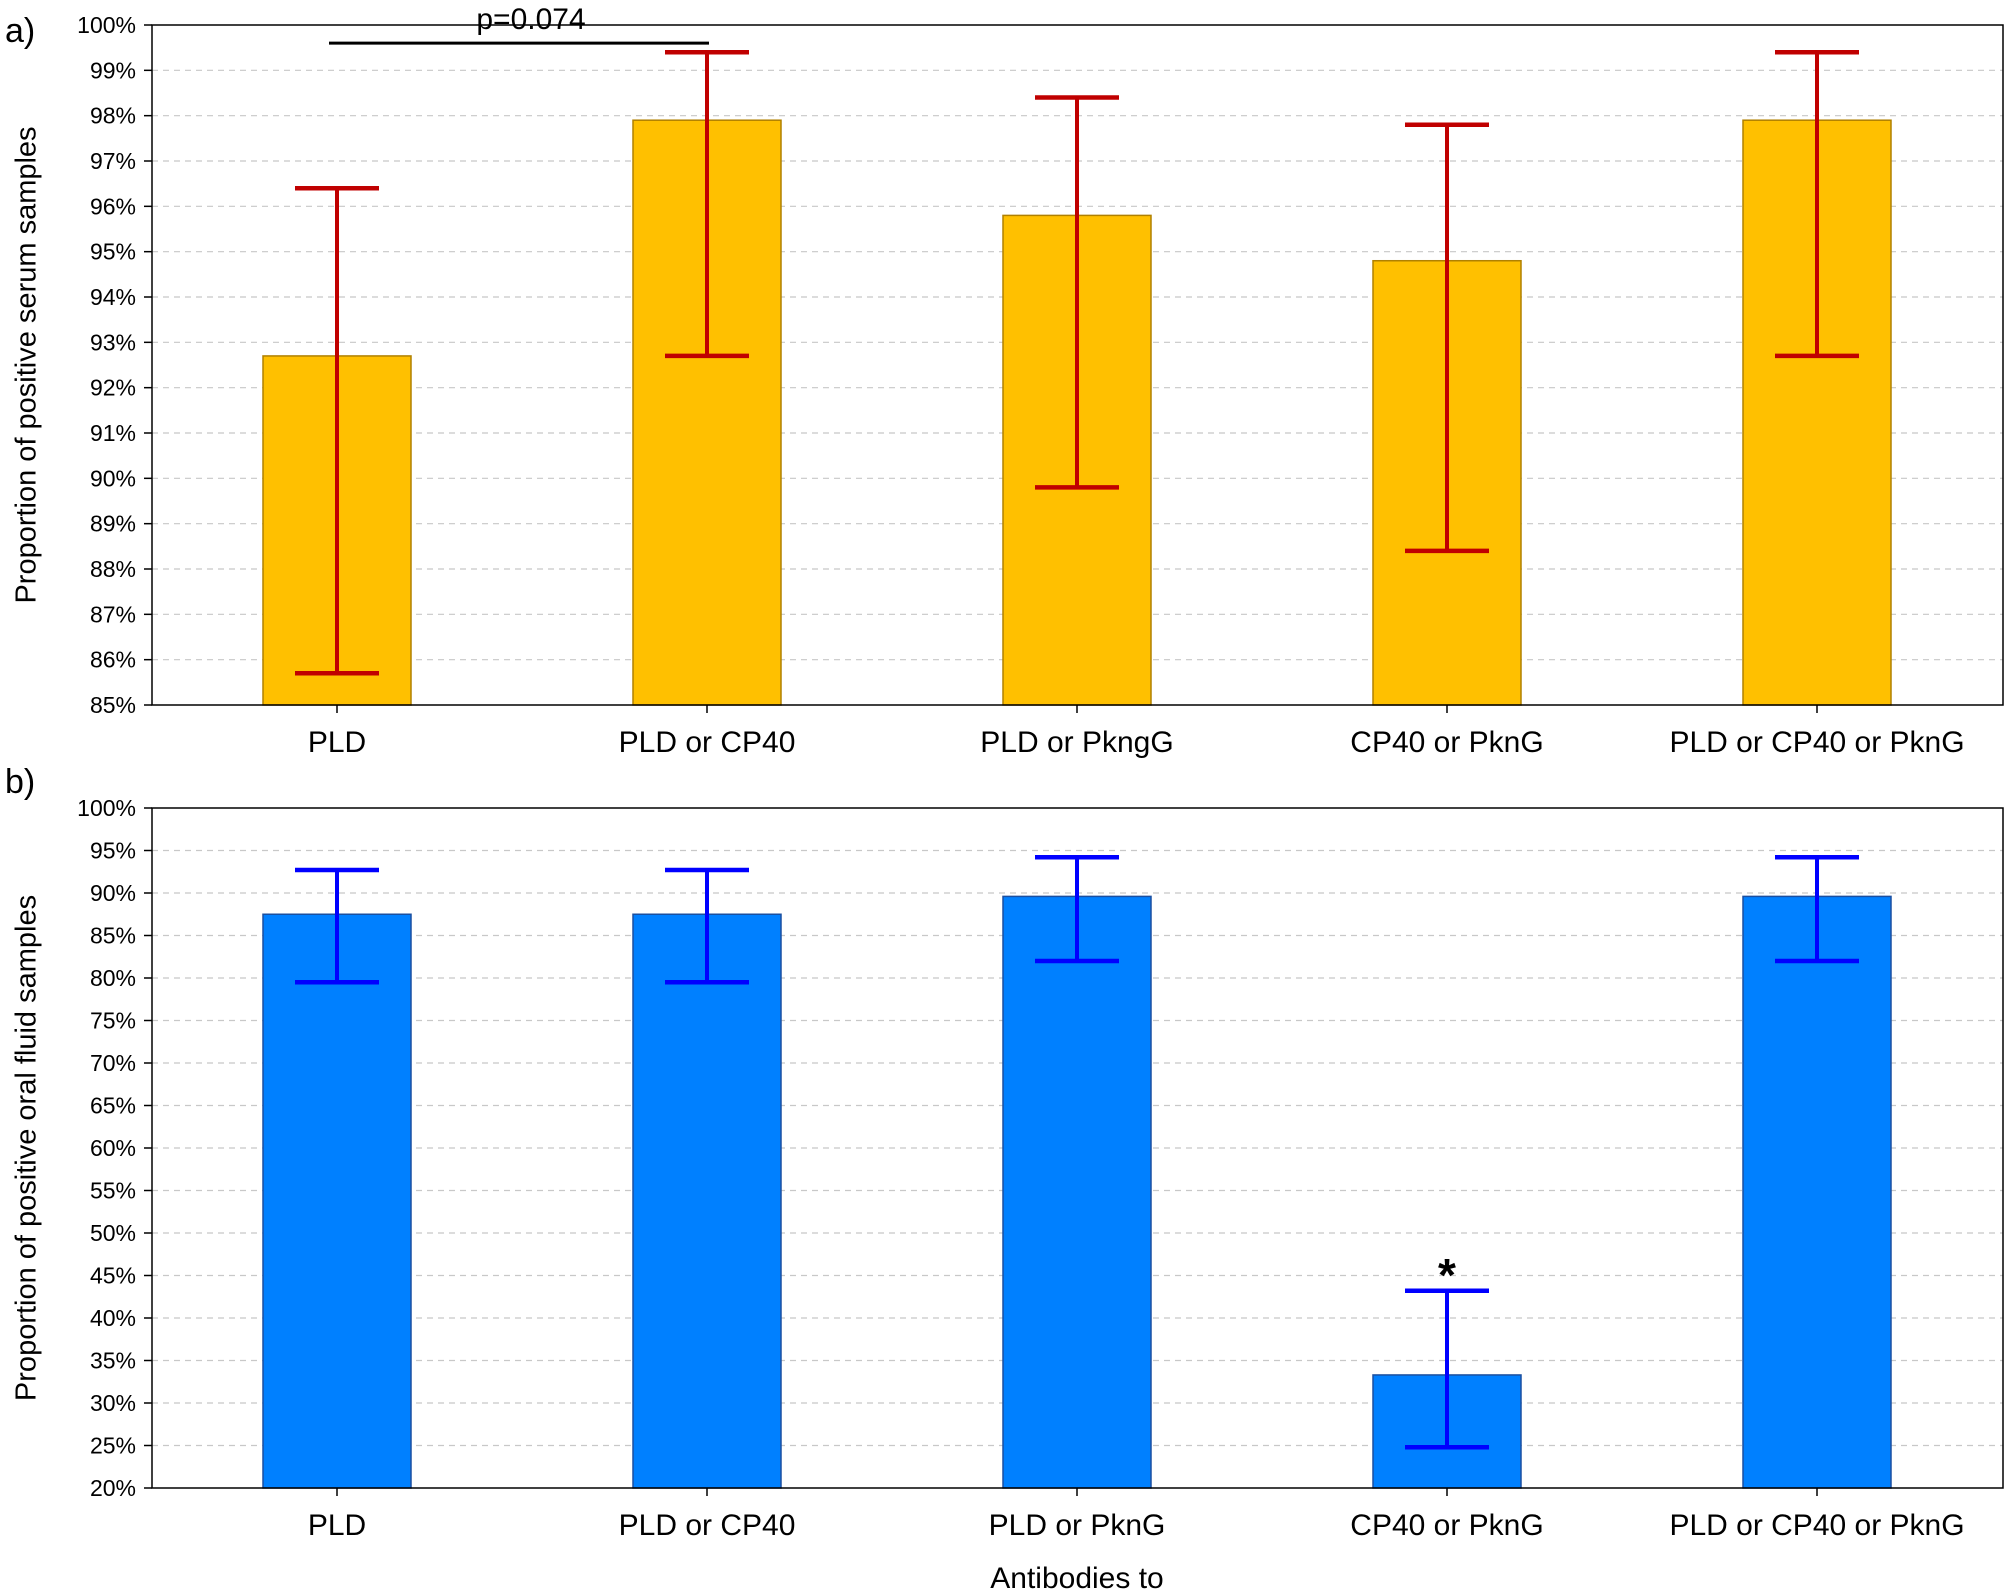 The width and height of the screenshot is (2008, 1596). What do you see at coordinates (113, 433) in the screenshot?
I see `y-tick-label: 91%` at bounding box center [113, 433].